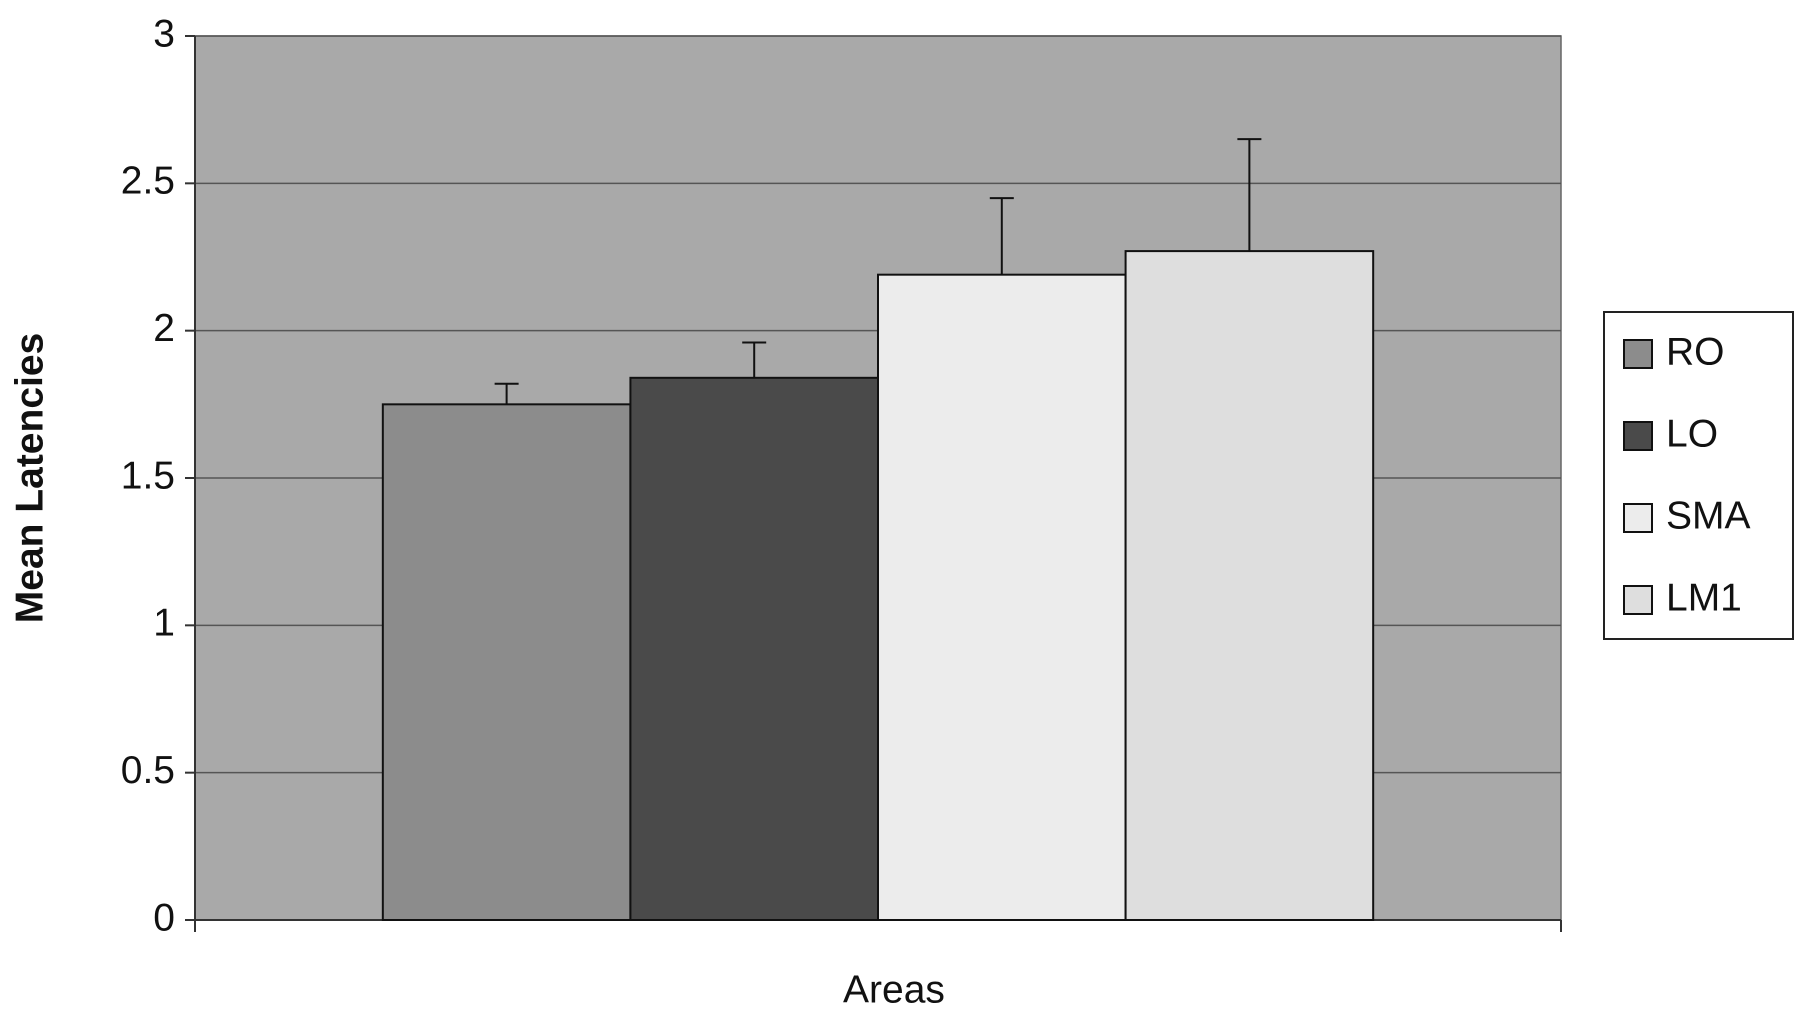 The height and width of the screenshot is (1013, 1800). Describe the element at coordinates (164, 623) in the screenshot. I see `y-tick-label: 1` at that location.